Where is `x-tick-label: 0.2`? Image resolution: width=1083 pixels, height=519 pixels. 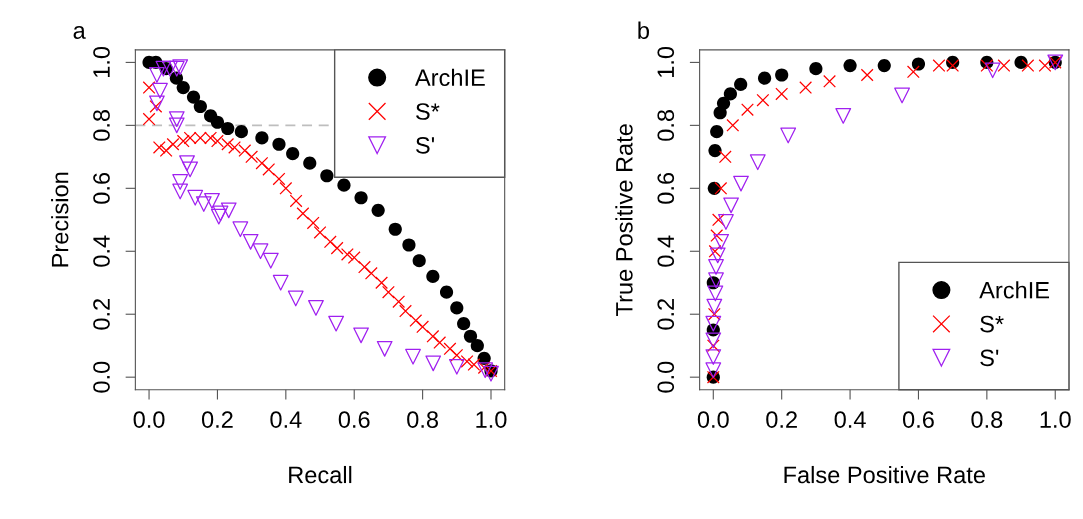
x-tick-label: 0.2 is located at coordinates (781, 419).